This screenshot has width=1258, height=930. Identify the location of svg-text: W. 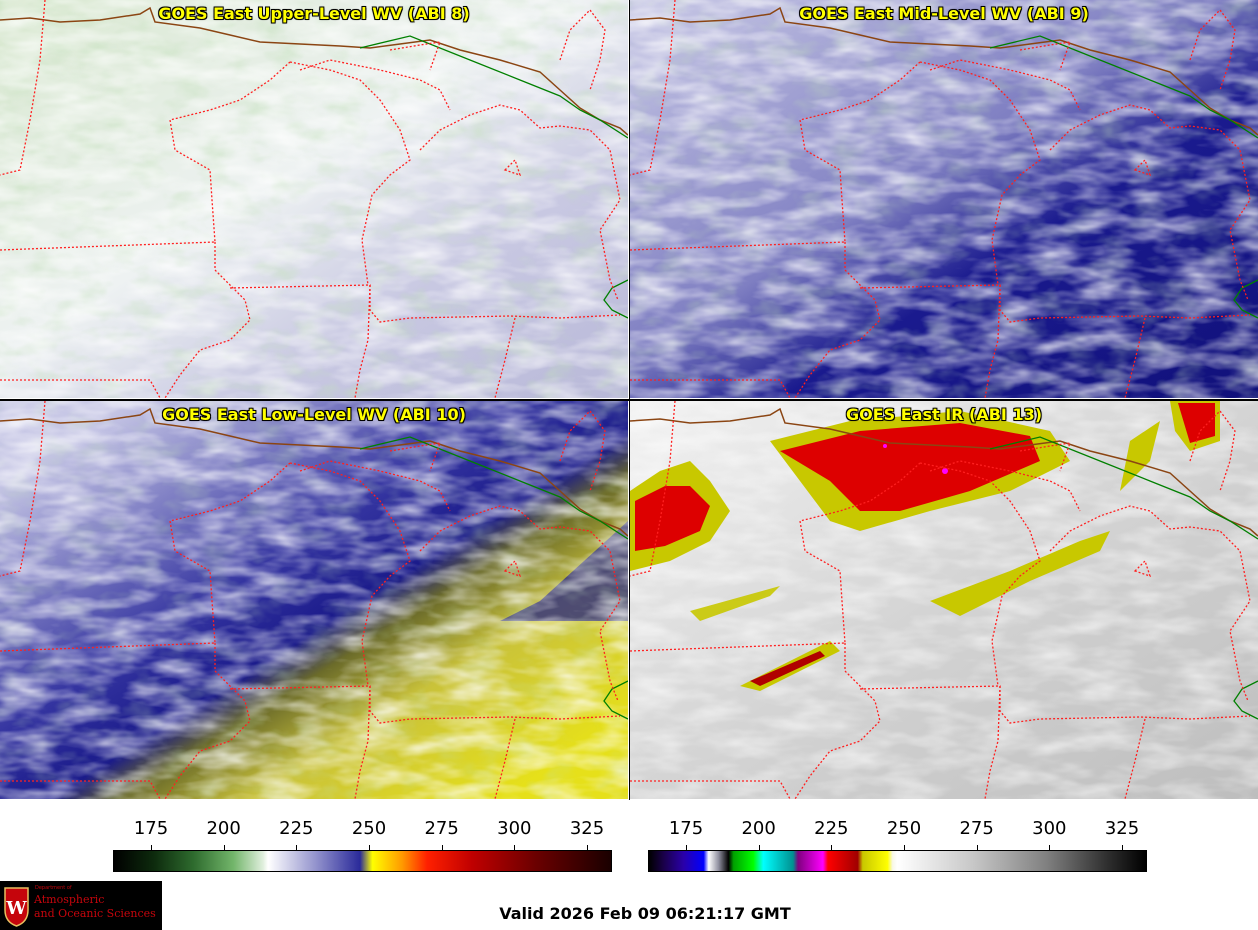
(16, 908).